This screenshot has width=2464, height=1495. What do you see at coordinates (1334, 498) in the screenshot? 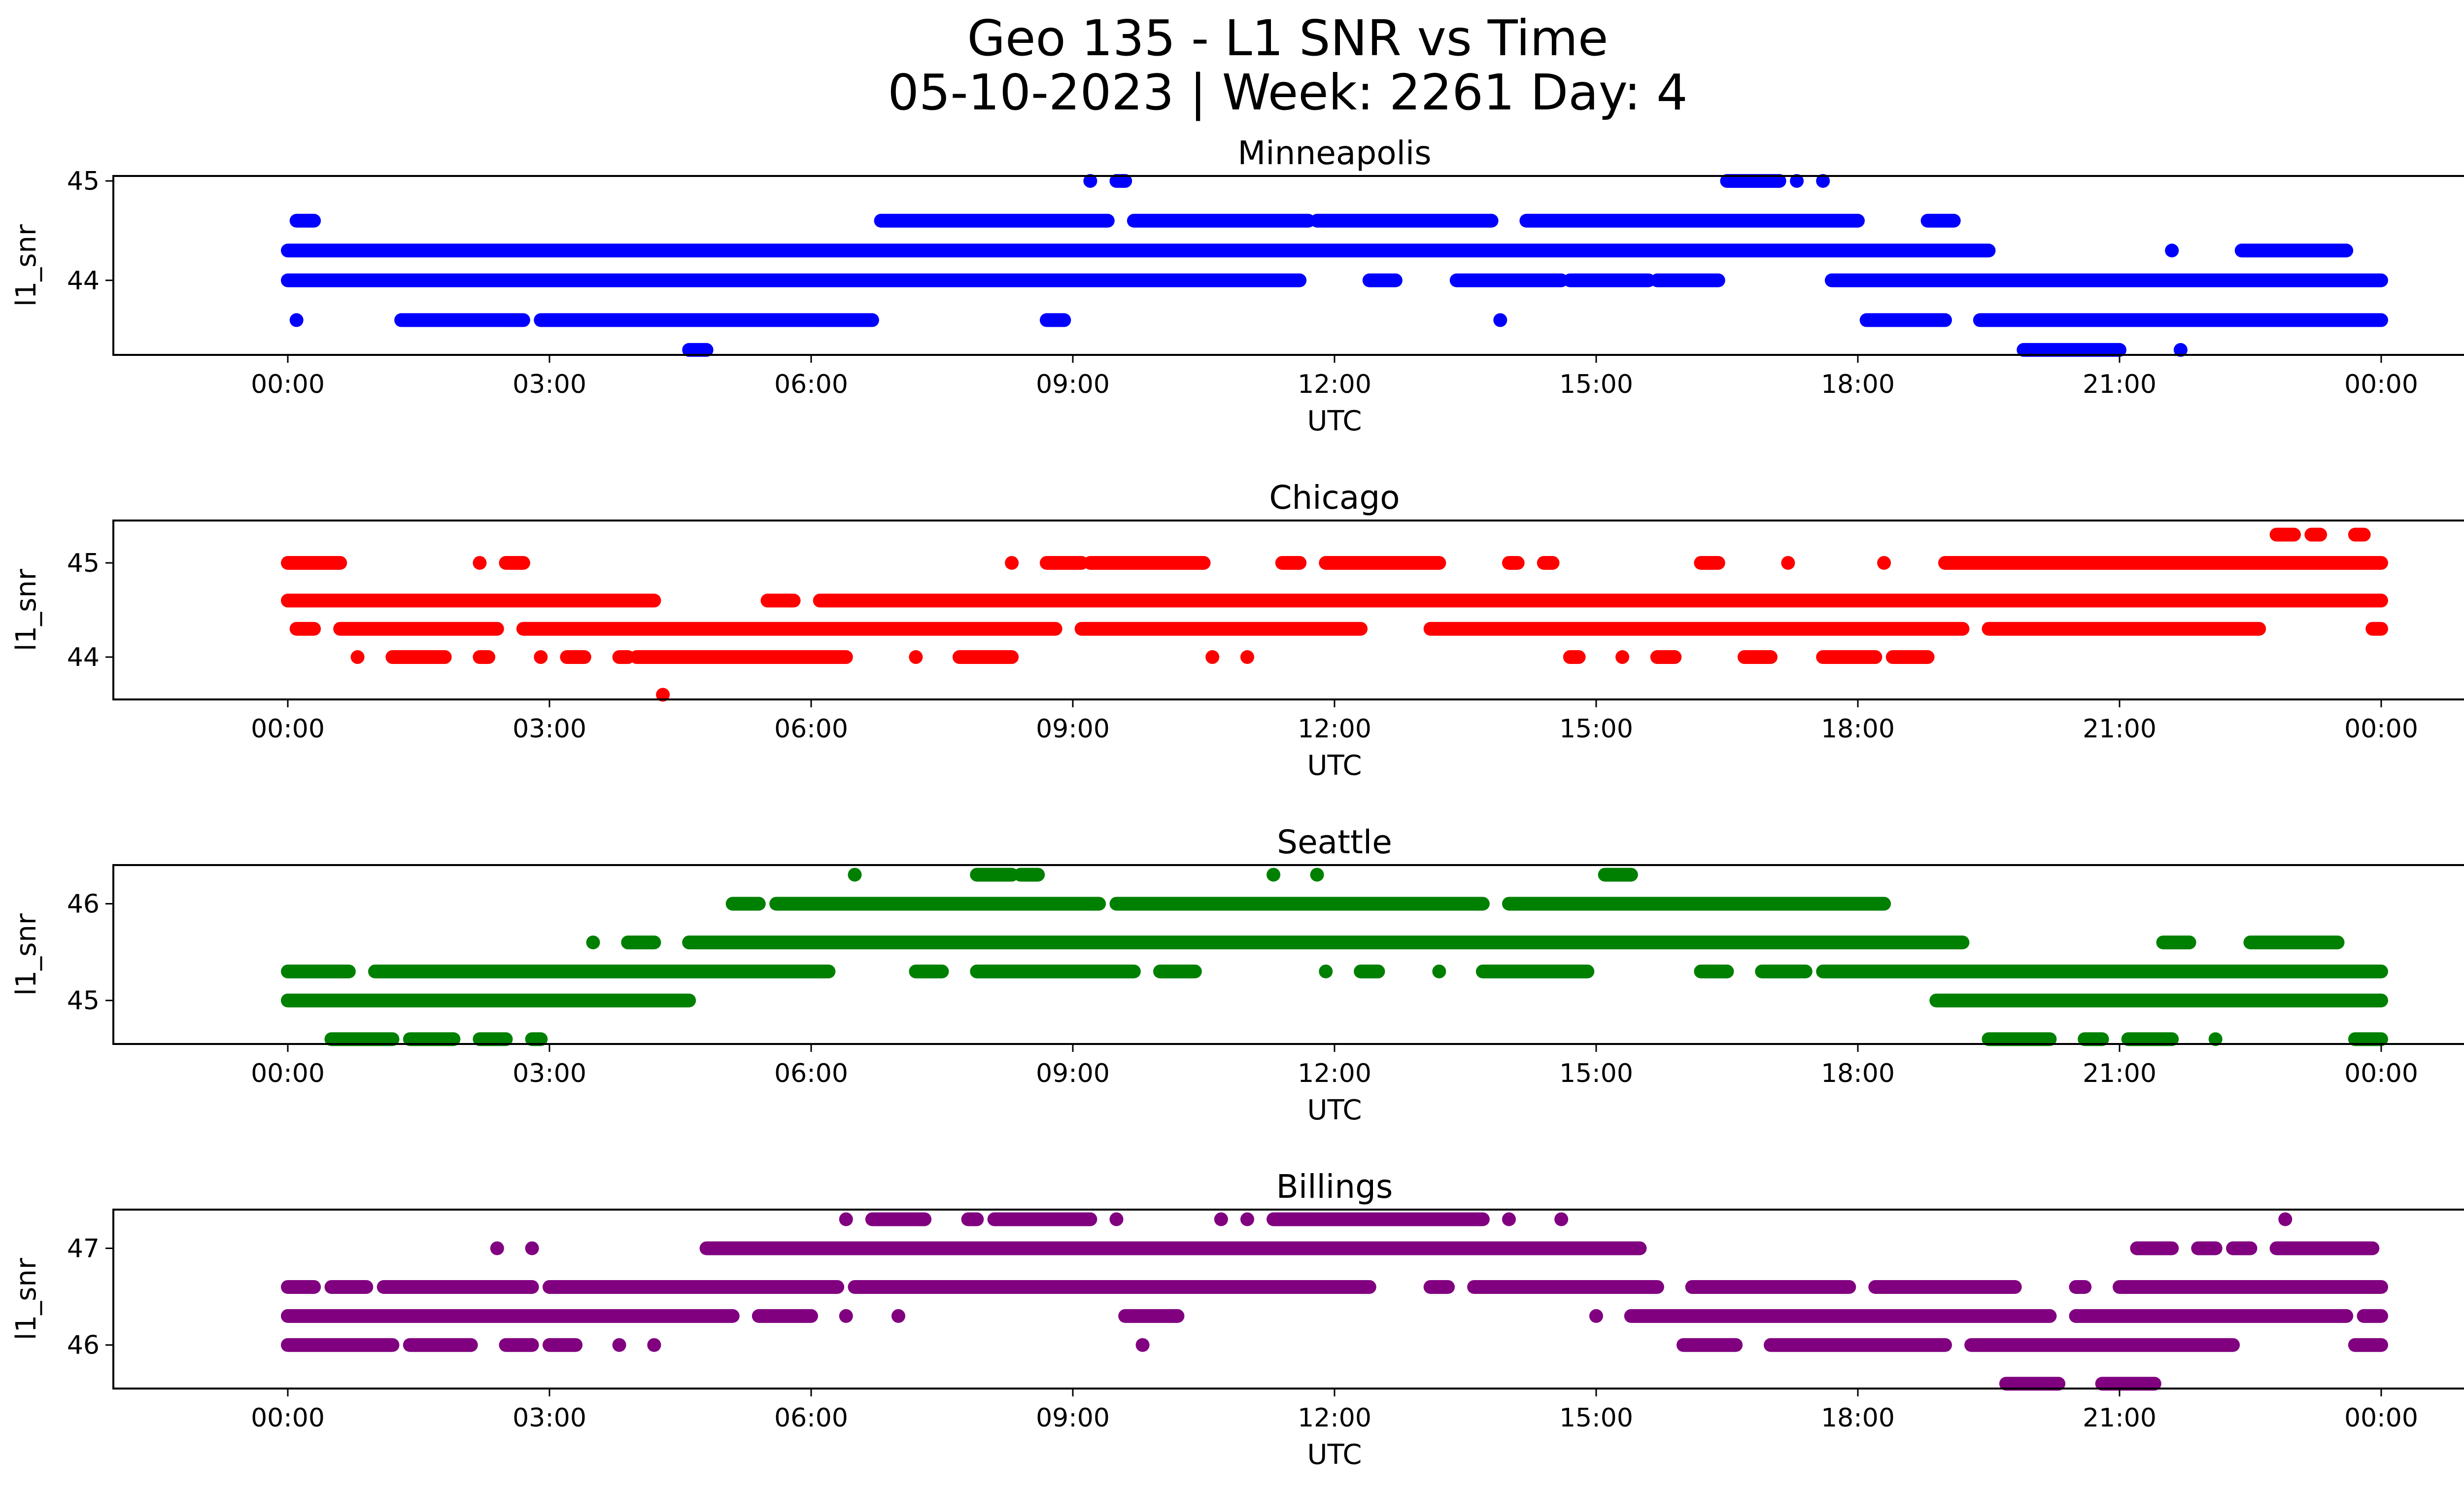
I see `subplot-title: Chicago` at bounding box center [1334, 498].